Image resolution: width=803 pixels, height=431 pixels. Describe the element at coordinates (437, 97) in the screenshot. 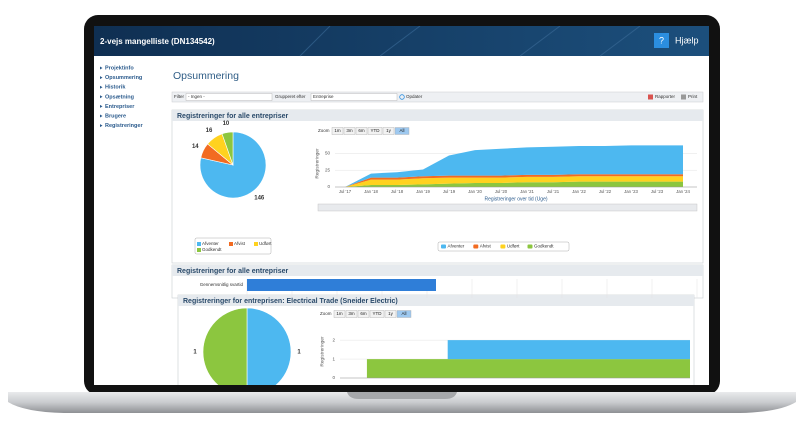

I see `toolbar` at that location.